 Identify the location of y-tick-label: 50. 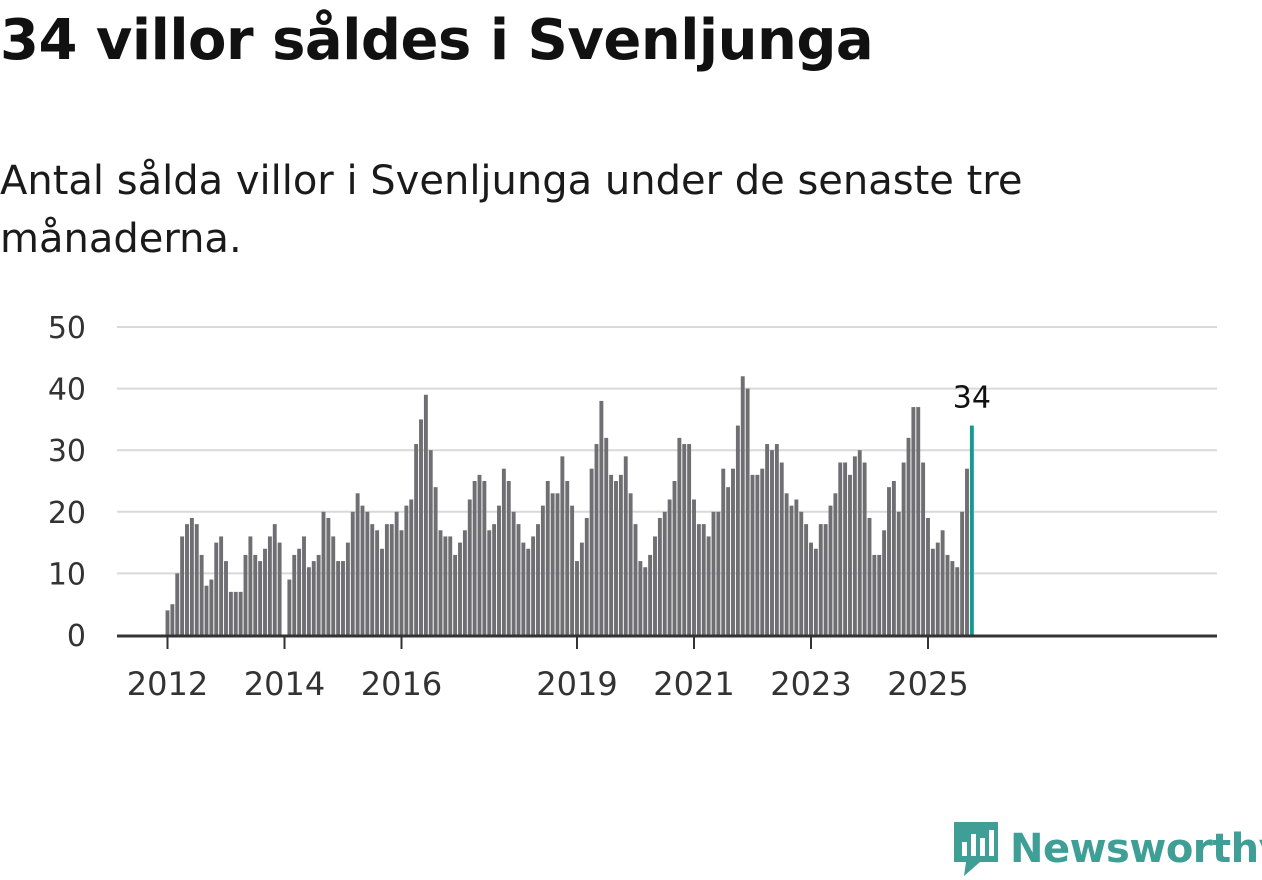
(67, 328).